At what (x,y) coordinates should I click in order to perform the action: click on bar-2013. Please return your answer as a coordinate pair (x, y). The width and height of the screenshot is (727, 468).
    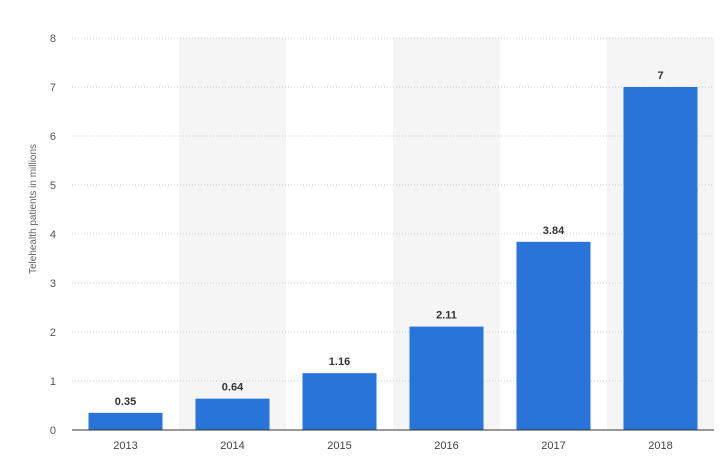
    Looking at the image, I should click on (125, 421).